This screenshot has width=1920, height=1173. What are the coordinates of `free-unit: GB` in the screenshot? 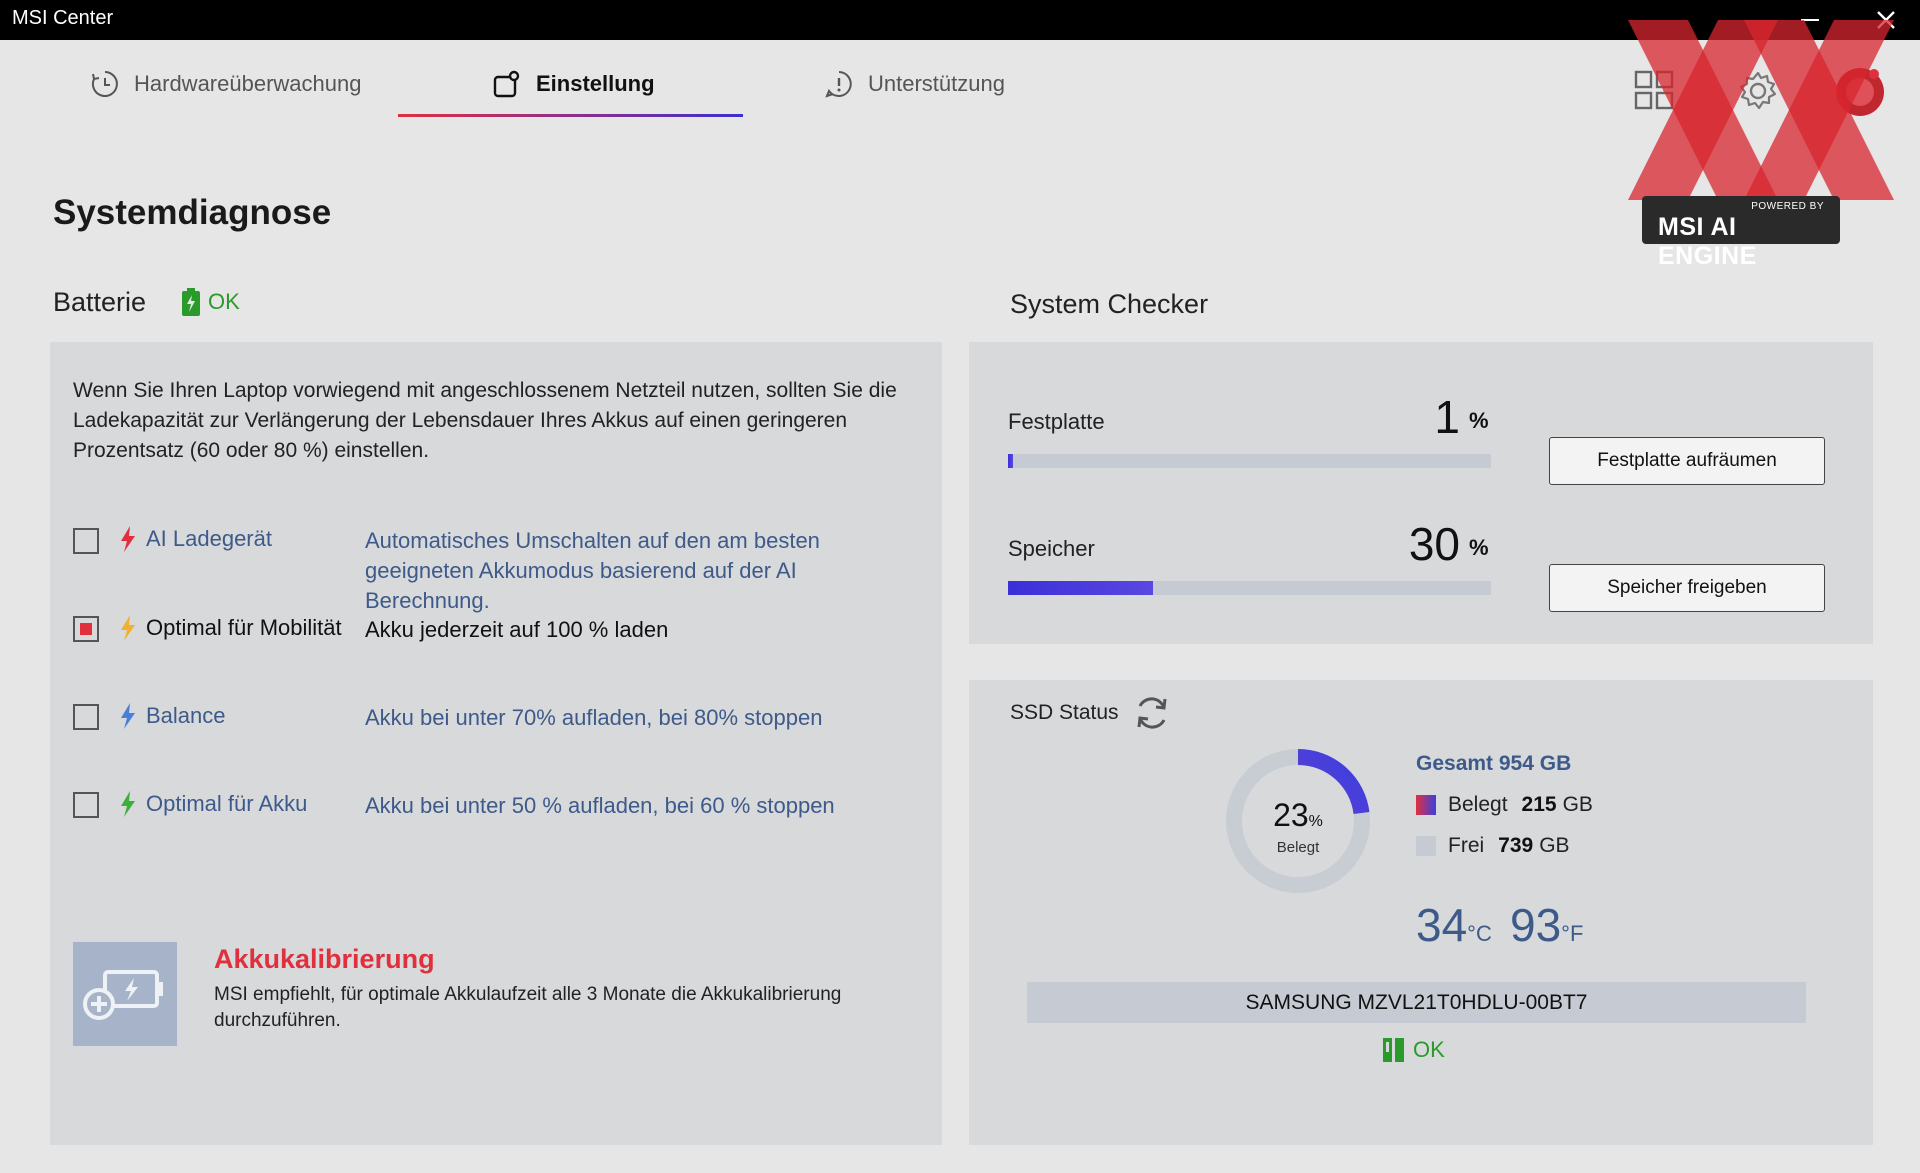 It's located at (1554, 845).